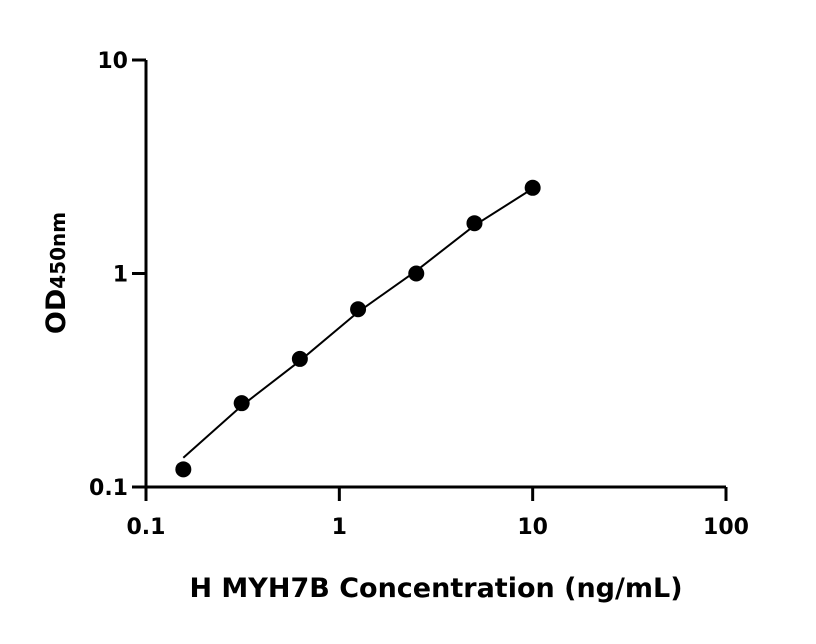 This screenshot has width=816, height=644. Describe the element at coordinates (146, 527) in the screenshot. I see `x-tick-label: 0.1` at that location.